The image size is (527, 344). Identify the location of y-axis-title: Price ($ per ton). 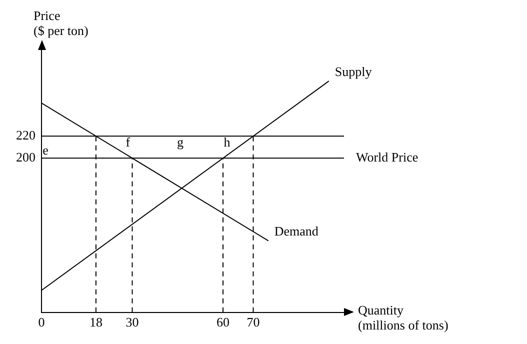
(61, 23).